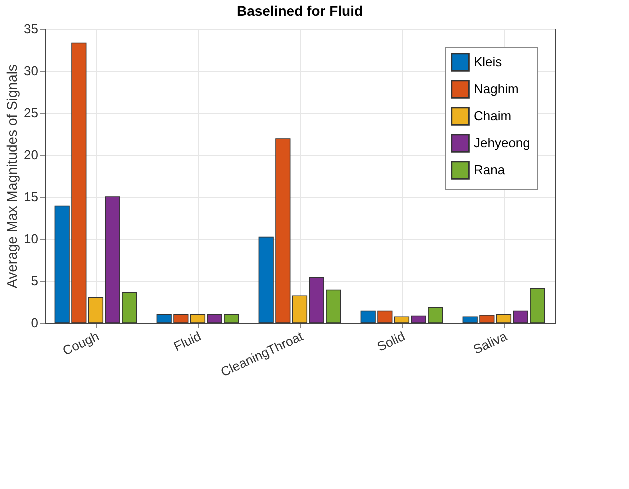 This screenshot has height=489, width=629. I want to click on chart-title: Baselined for Fluid, so click(300, 11).